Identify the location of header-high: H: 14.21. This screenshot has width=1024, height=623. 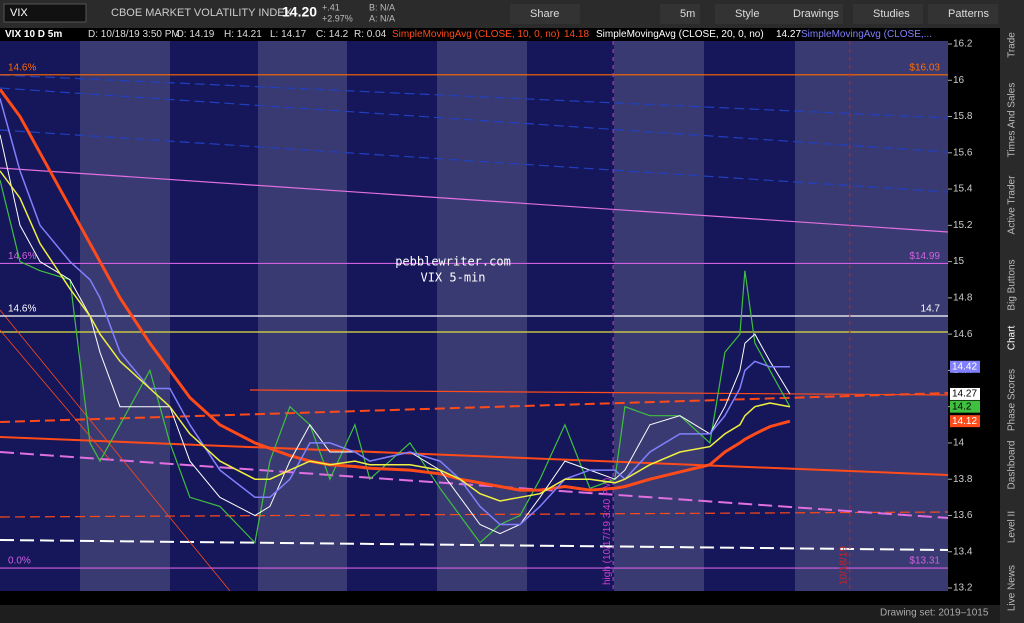
(243, 34).